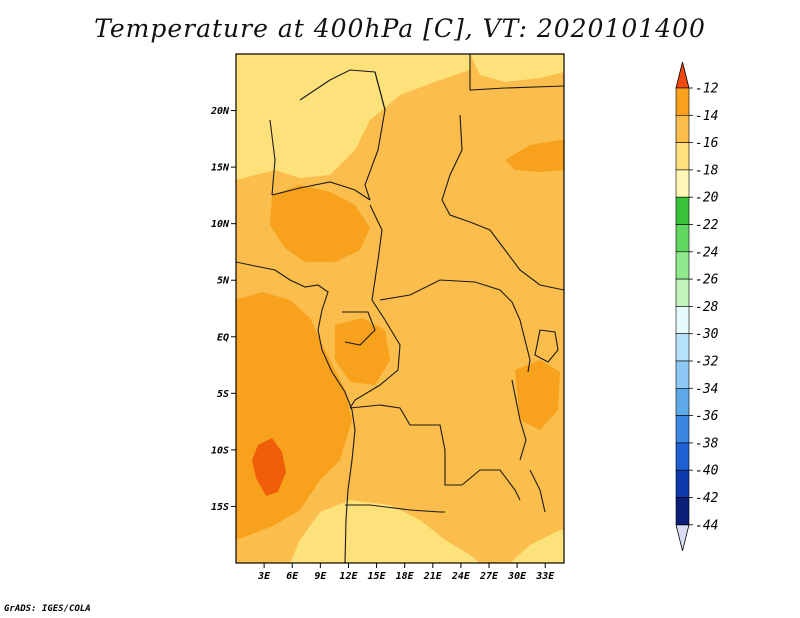 The image size is (800, 618). Describe the element at coordinates (320, 223) in the screenshot. I see `field-dark-nigeria` at that location.